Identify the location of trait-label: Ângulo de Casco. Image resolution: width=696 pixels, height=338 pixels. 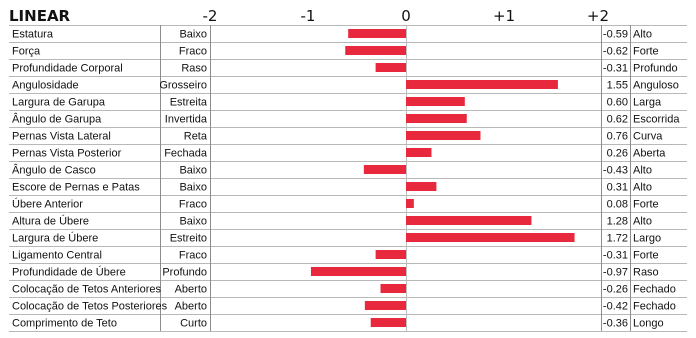
(54, 170).